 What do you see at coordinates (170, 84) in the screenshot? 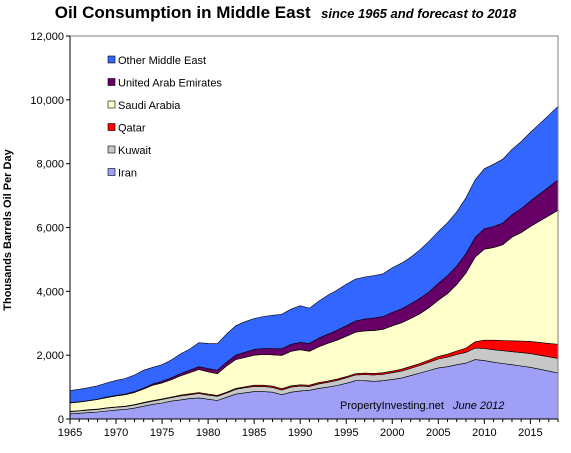
I see `legend-label-united-arab-emirates: United Arab Emirates` at bounding box center [170, 84].